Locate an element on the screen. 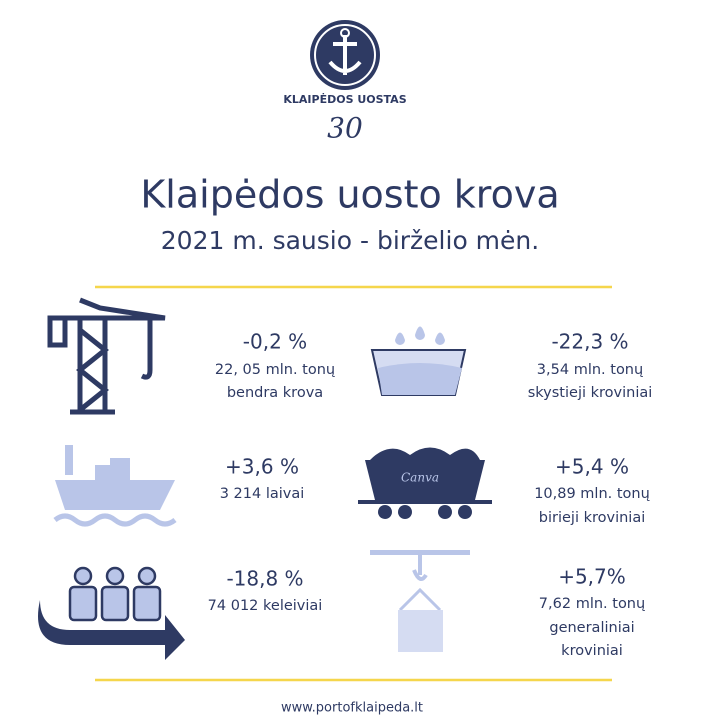 The width and height of the screenshot is (707, 721). stat-change: -22,3 % is located at coordinates (589, 342).